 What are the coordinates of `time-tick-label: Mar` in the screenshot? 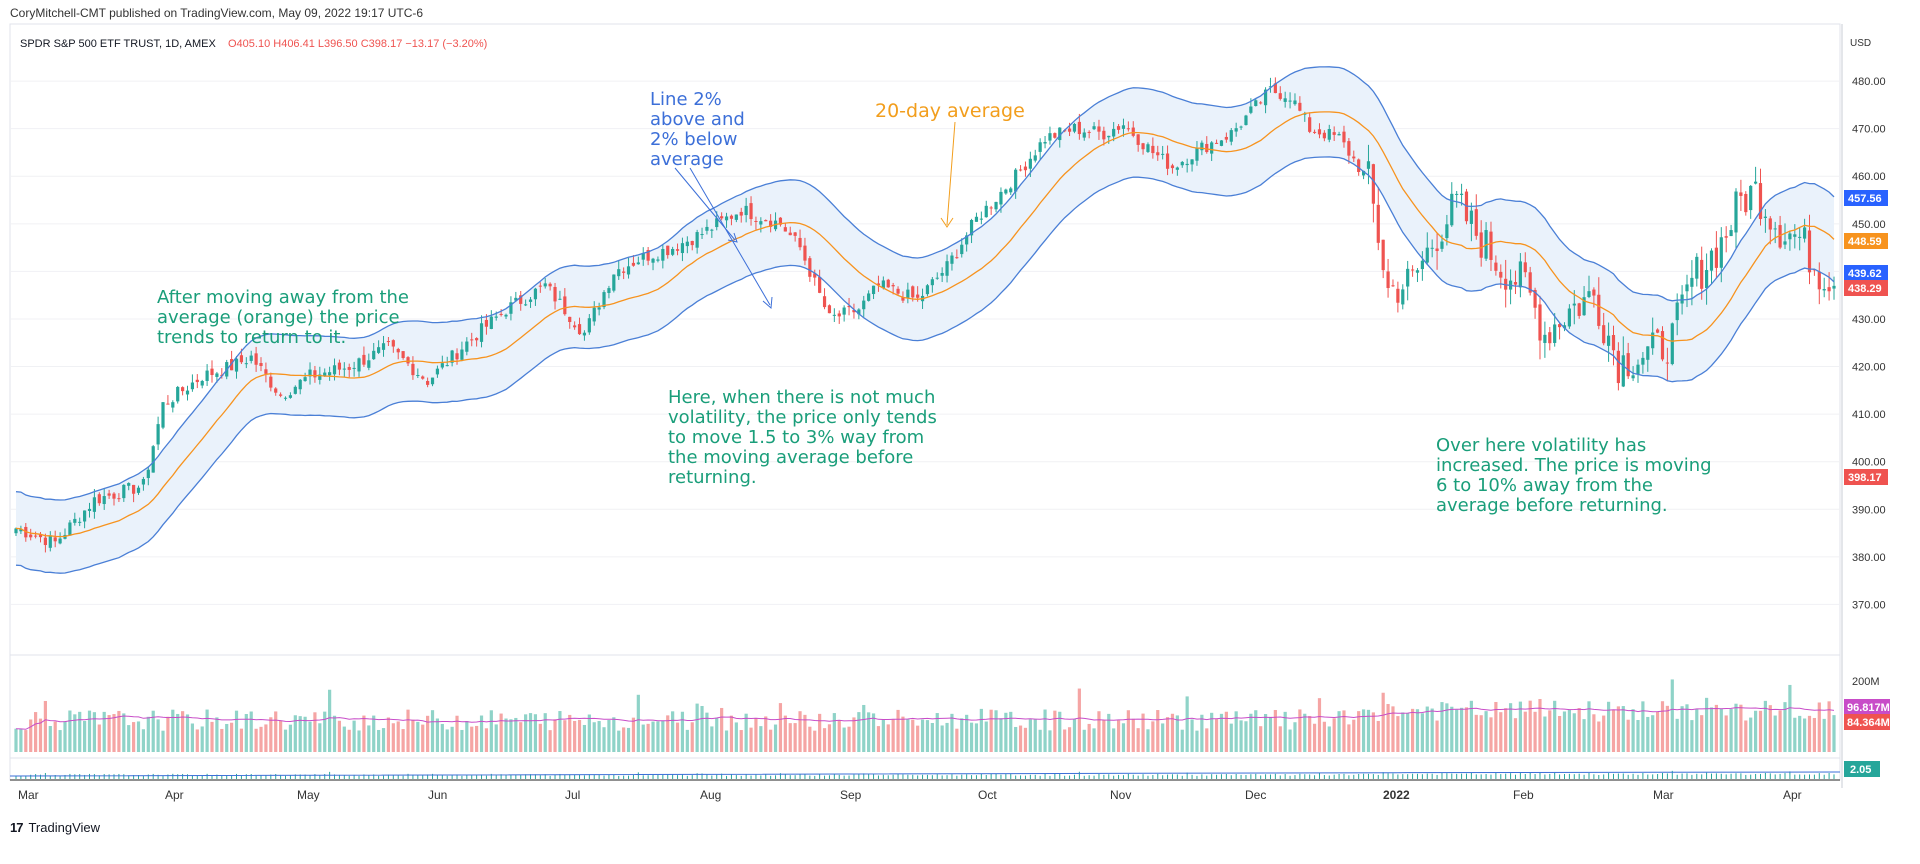 It's located at (28, 795).